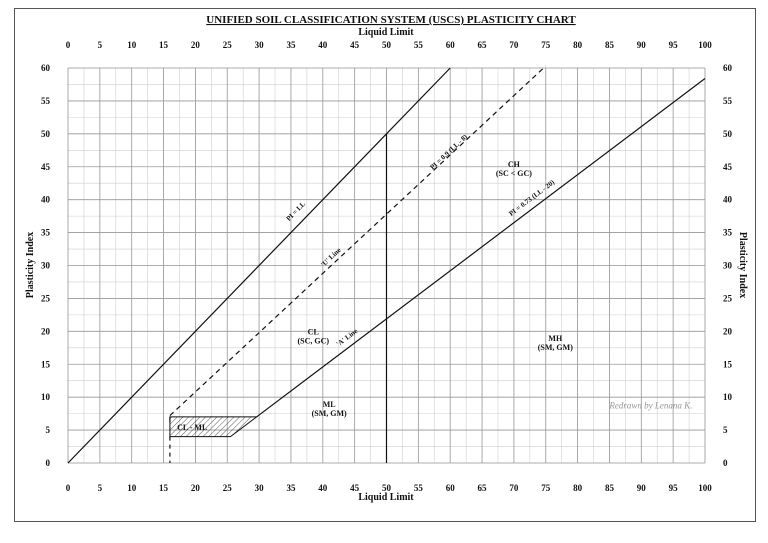  What do you see at coordinates (329, 404) in the screenshot?
I see `soil-zone-label: ML` at bounding box center [329, 404].